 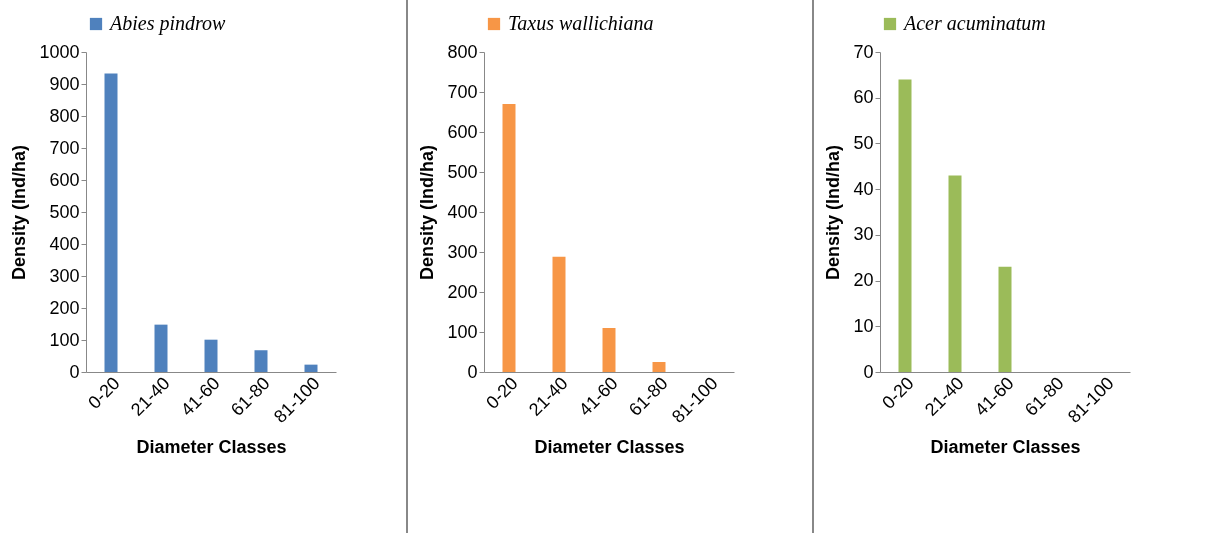 I want to click on y-tick-label: 10, so click(x=863, y=325).